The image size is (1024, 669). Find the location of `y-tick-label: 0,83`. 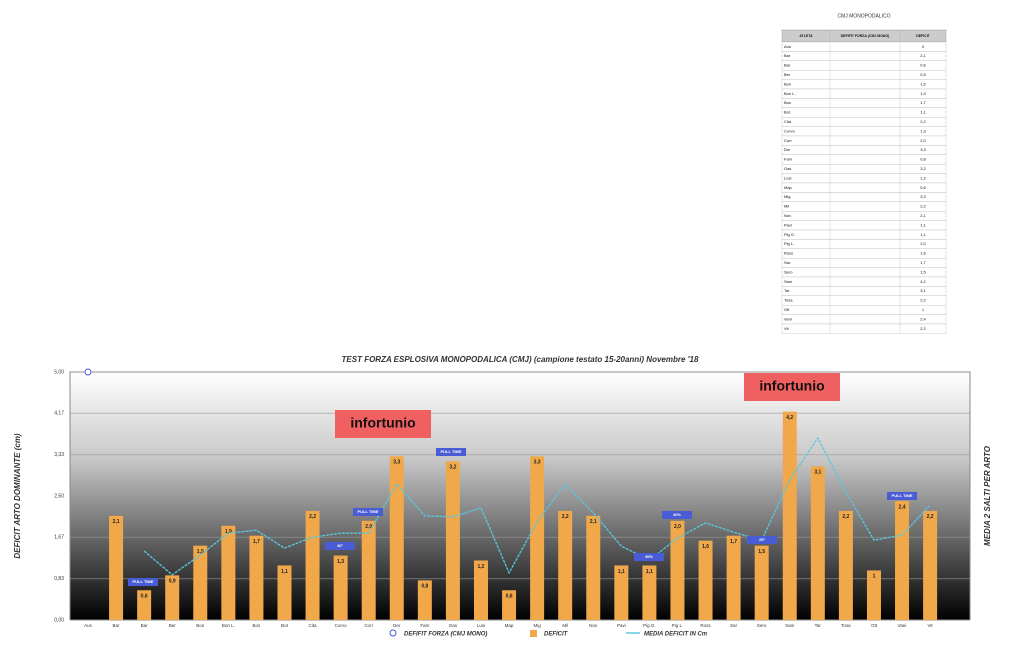

y-tick-label: 0,83 is located at coordinates (59, 579).